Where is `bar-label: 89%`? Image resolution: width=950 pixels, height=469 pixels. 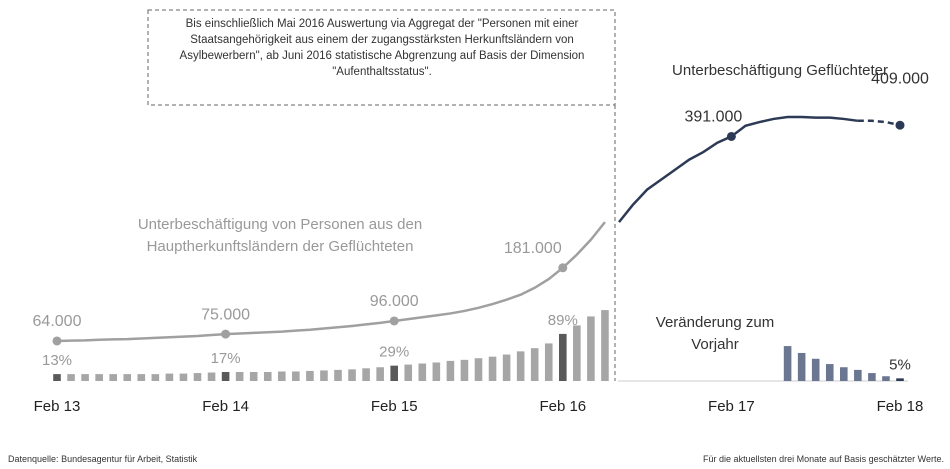
bar-label: 89% is located at coordinates (563, 320).